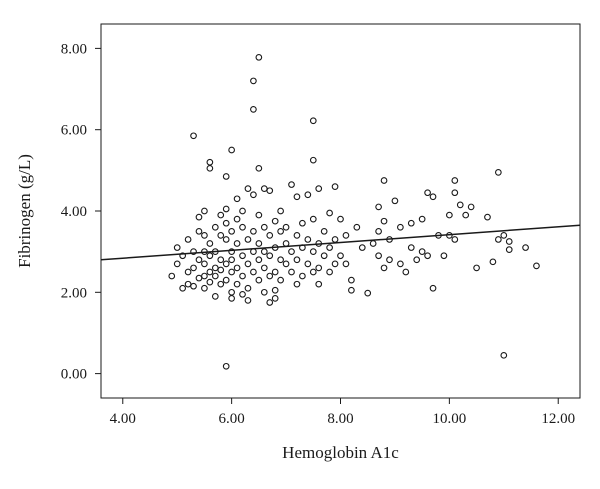 This screenshot has height=489, width=600. I want to click on y-axis-ticks: 0.00 2.00 4.00 6.00 8.00, so click(81, 212).